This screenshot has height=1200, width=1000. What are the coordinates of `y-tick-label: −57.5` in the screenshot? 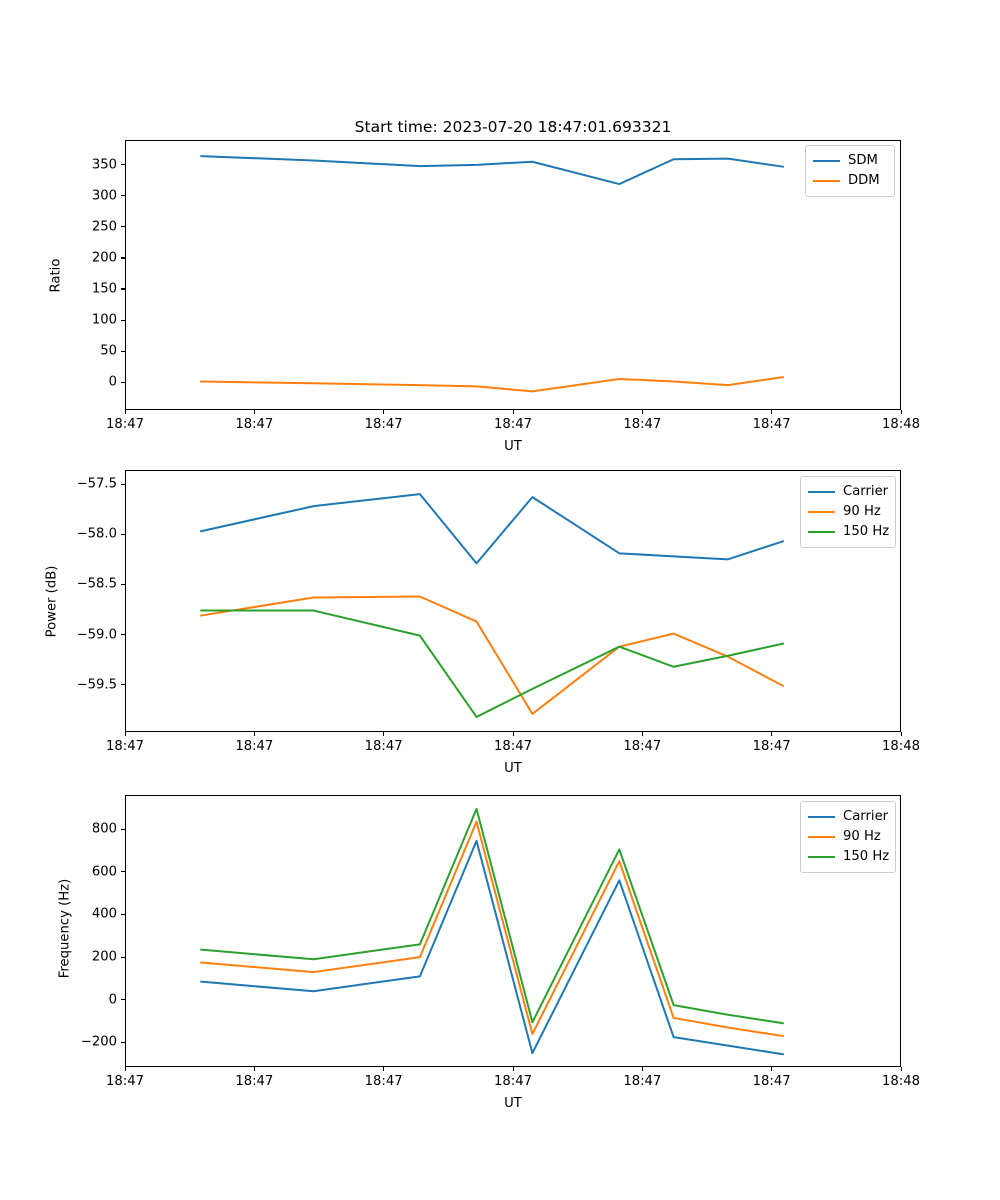 It's located at (96, 484).